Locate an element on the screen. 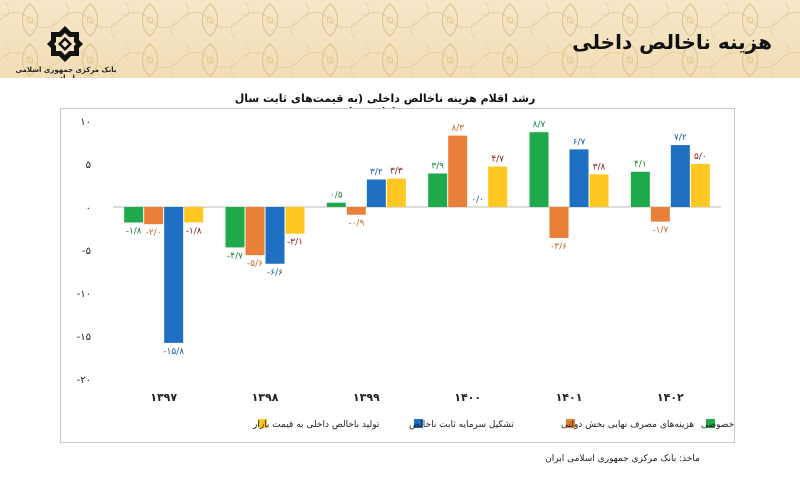  x-tick-label: ۱۴۰۱ is located at coordinates (569, 397).